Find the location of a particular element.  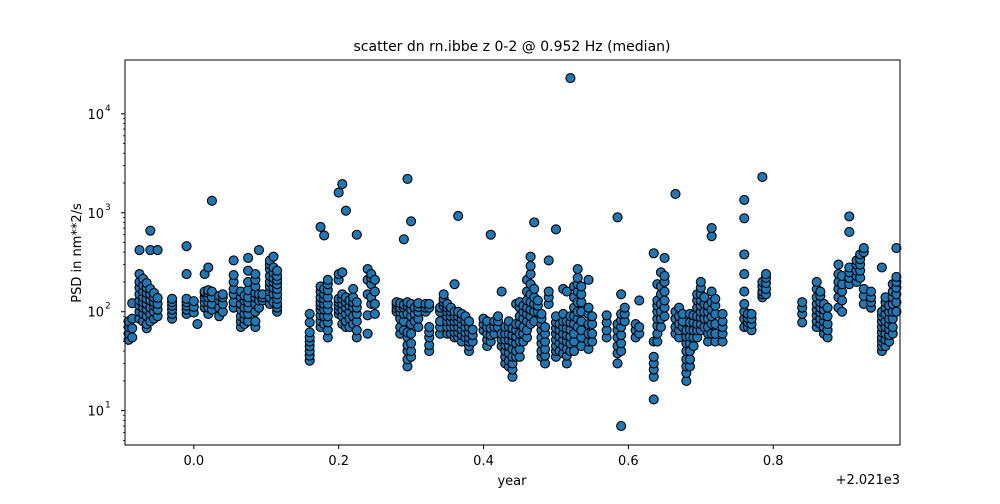

y-tick-exponent: 4 is located at coordinates (108, 109).